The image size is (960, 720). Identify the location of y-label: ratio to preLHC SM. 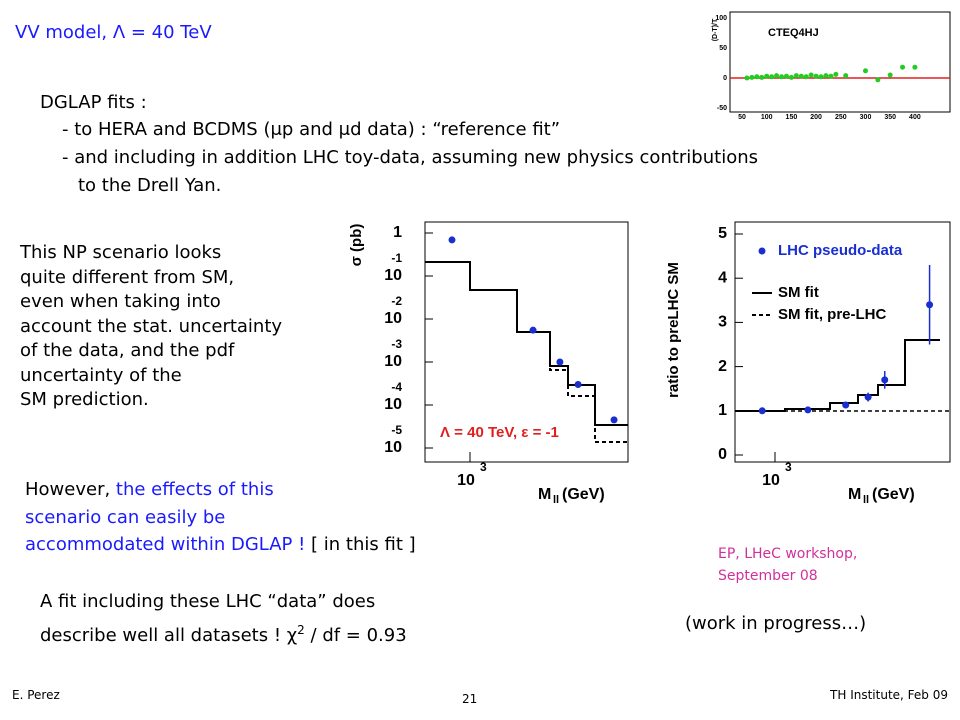
(673, 330).